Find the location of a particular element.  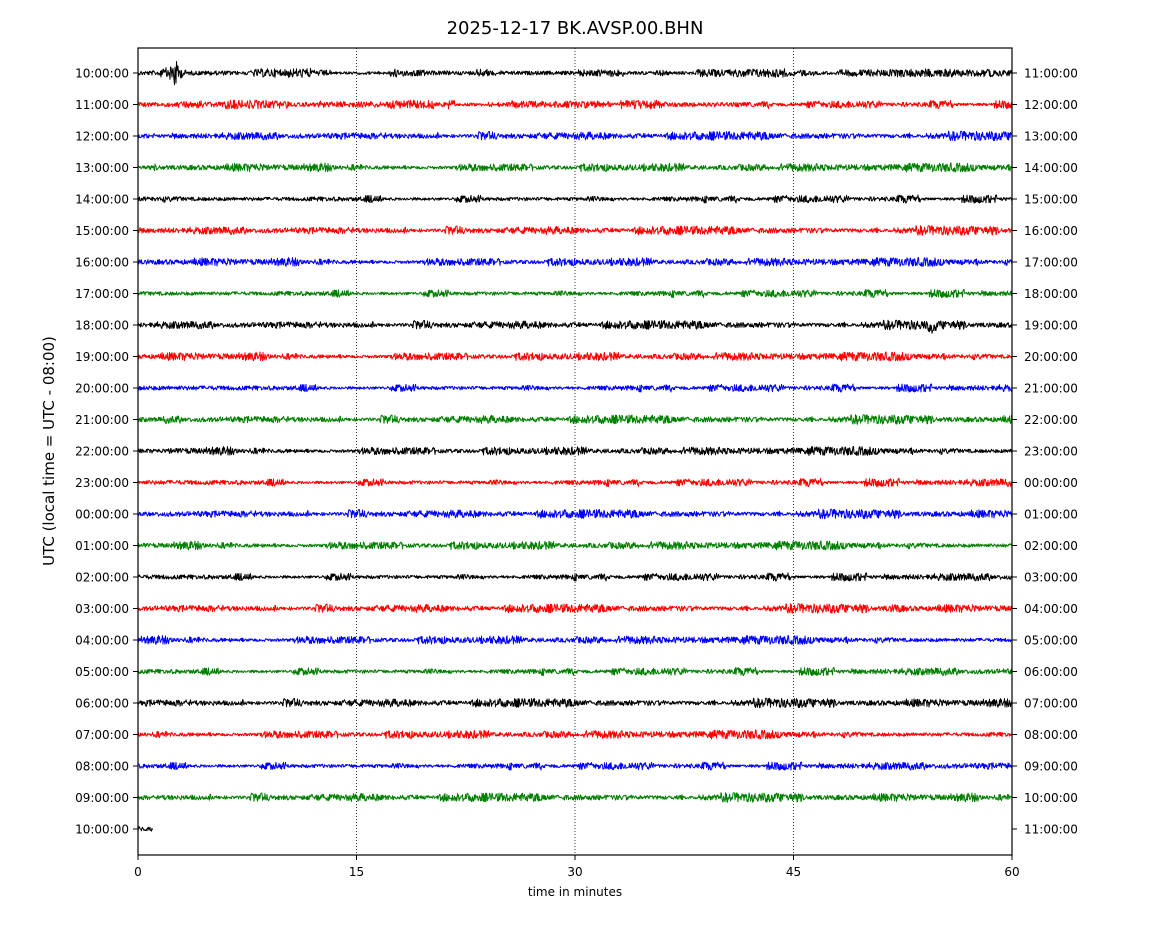

left-y-tick-label: 23:00:00 is located at coordinates (102, 483).